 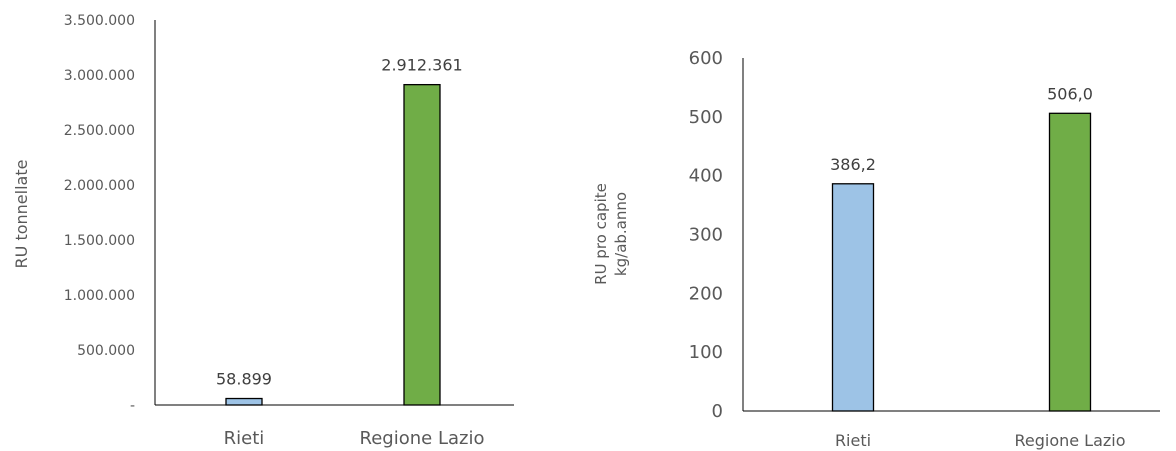 What do you see at coordinates (706, 58) in the screenshot?
I see `y-tick-label: 600` at bounding box center [706, 58].